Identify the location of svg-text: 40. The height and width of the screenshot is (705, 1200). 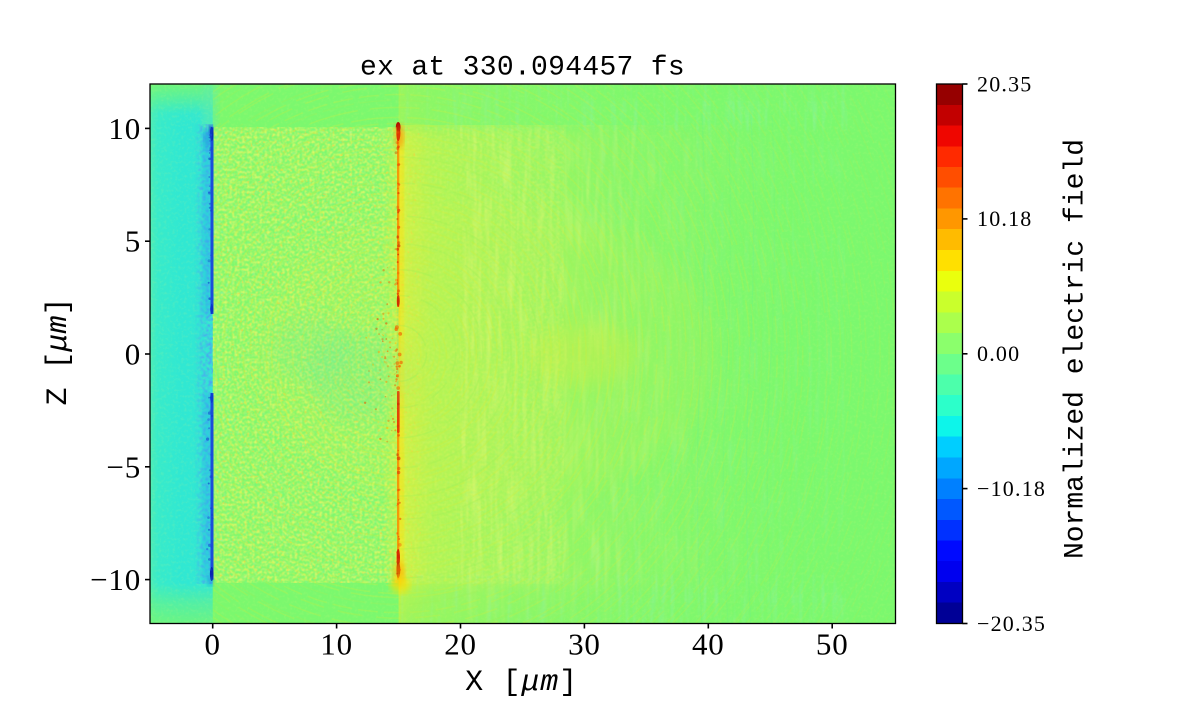
(708, 644).